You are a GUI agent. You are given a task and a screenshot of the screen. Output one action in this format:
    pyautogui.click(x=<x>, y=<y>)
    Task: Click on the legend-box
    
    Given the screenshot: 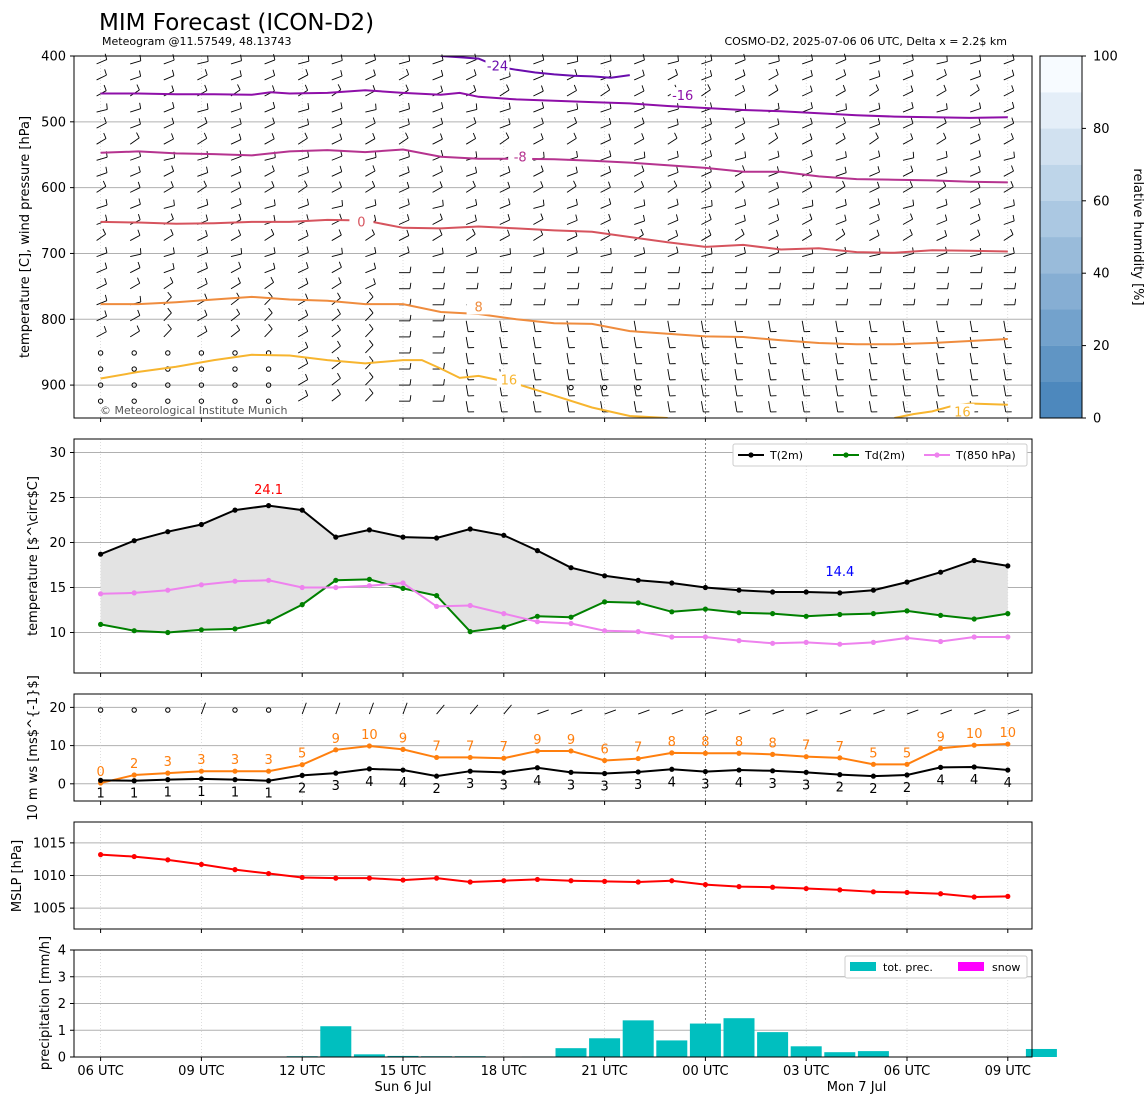 What is the action you would take?
    pyautogui.click(x=936, y=967)
    